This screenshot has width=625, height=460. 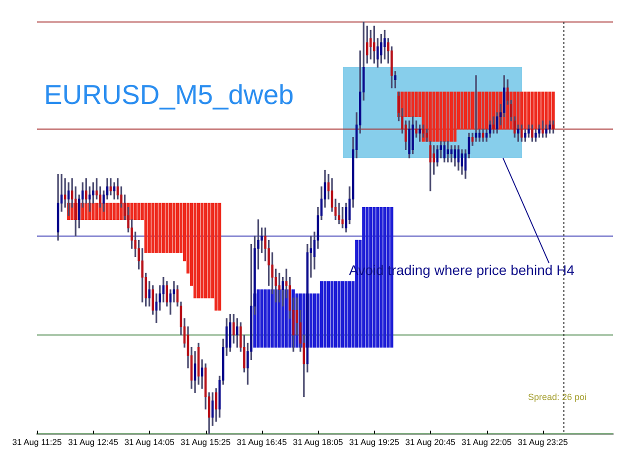 I want to click on x-tick-label: 31 Aug 20:45, so click(x=430, y=442).